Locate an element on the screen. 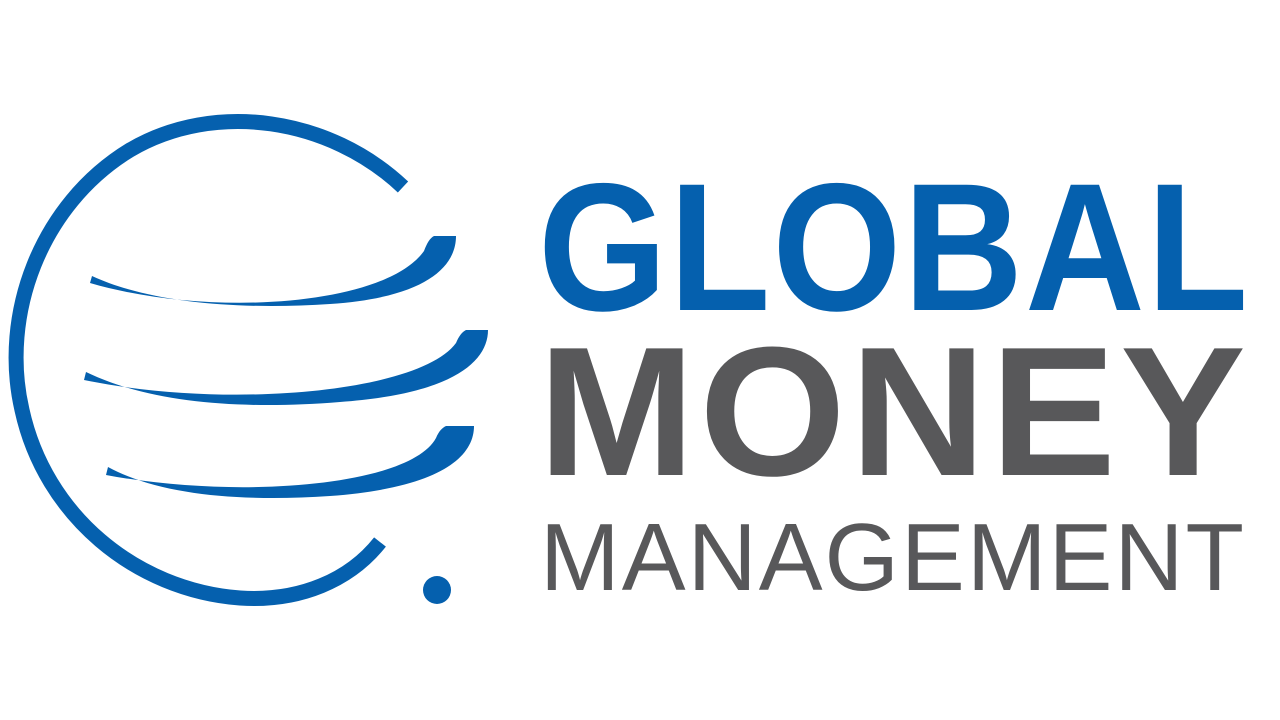 The height and width of the screenshot is (720, 1280). brand-line-management: MANAGEMENT is located at coordinates (893, 557).